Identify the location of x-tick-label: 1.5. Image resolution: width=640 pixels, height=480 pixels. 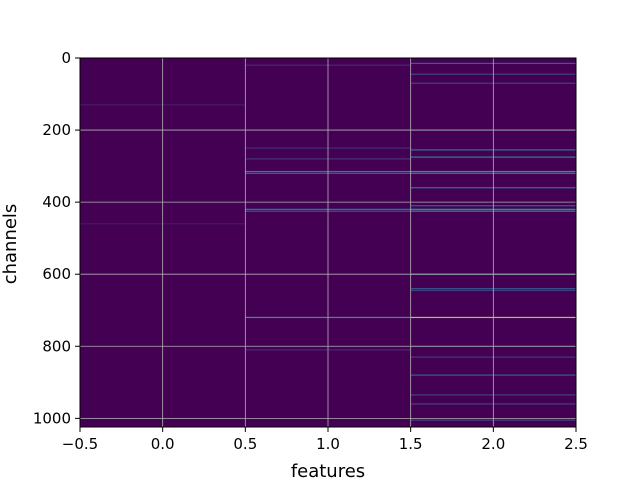
(411, 444).